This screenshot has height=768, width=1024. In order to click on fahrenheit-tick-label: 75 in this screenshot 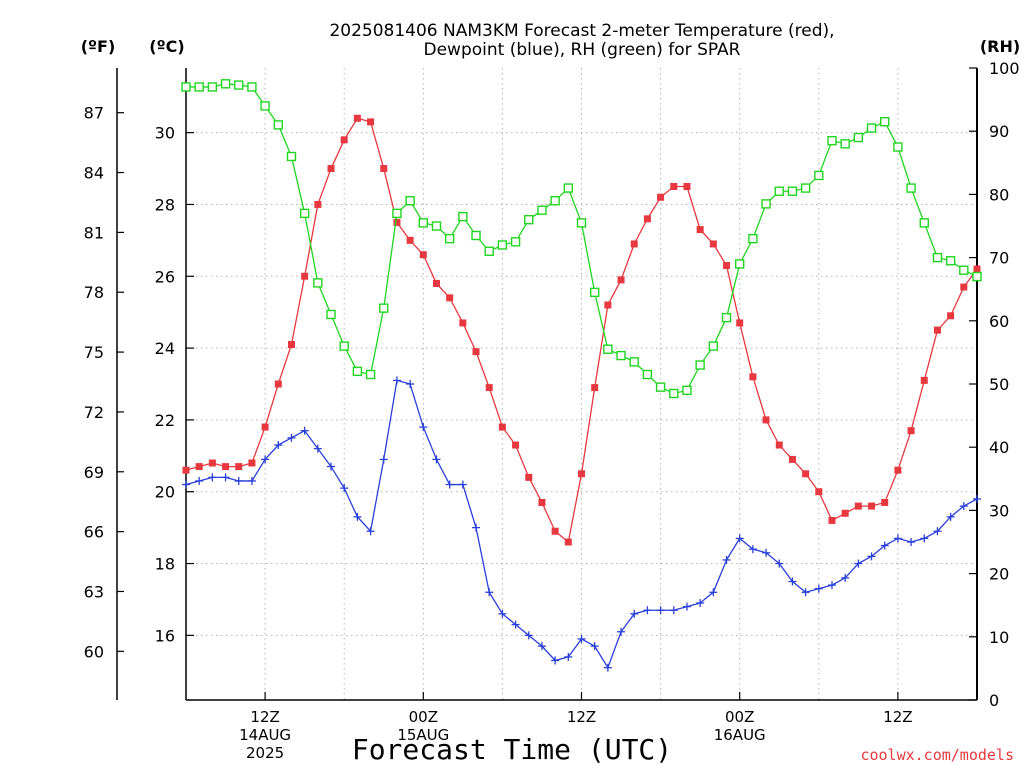, I will do `click(94, 352)`.